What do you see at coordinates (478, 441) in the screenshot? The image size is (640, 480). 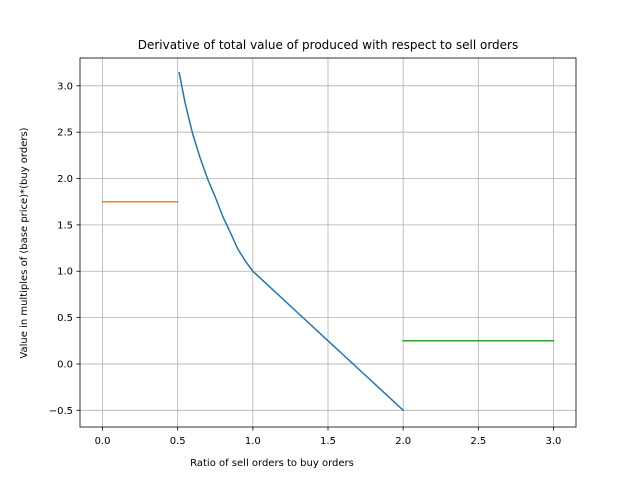 I see `x-tick-label: 2.5` at bounding box center [478, 441].